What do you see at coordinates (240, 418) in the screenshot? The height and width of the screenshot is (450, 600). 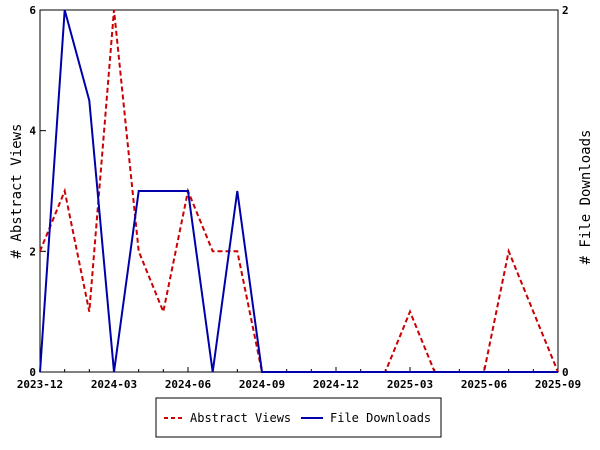 I see `legend-label-abstract-views: Abstract Views` at bounding box center [240, 418].